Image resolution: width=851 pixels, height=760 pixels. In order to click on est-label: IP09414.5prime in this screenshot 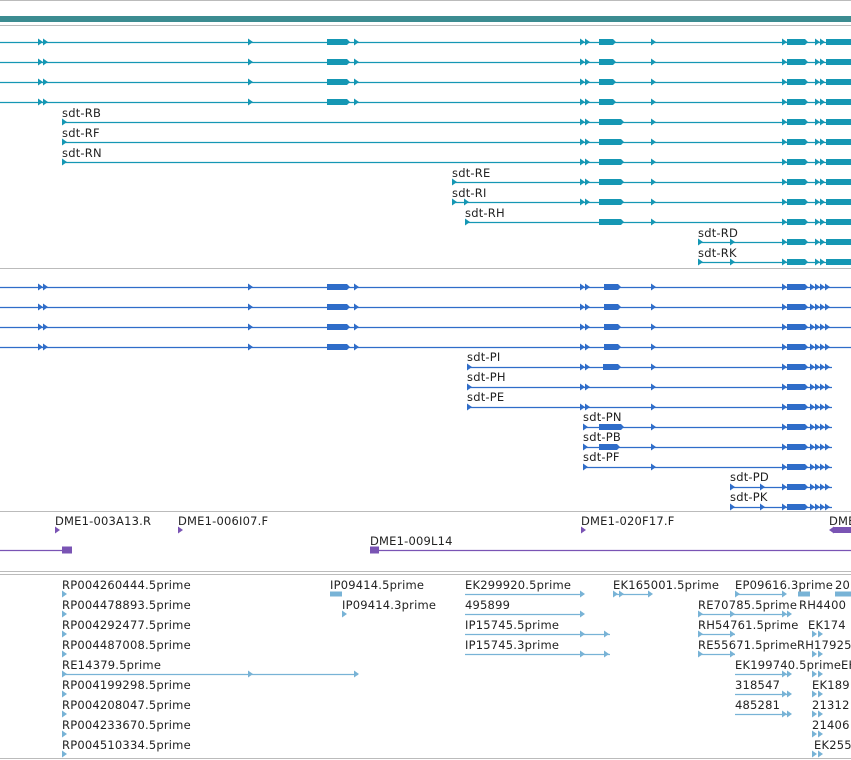, I will do `click(377, 585)`.